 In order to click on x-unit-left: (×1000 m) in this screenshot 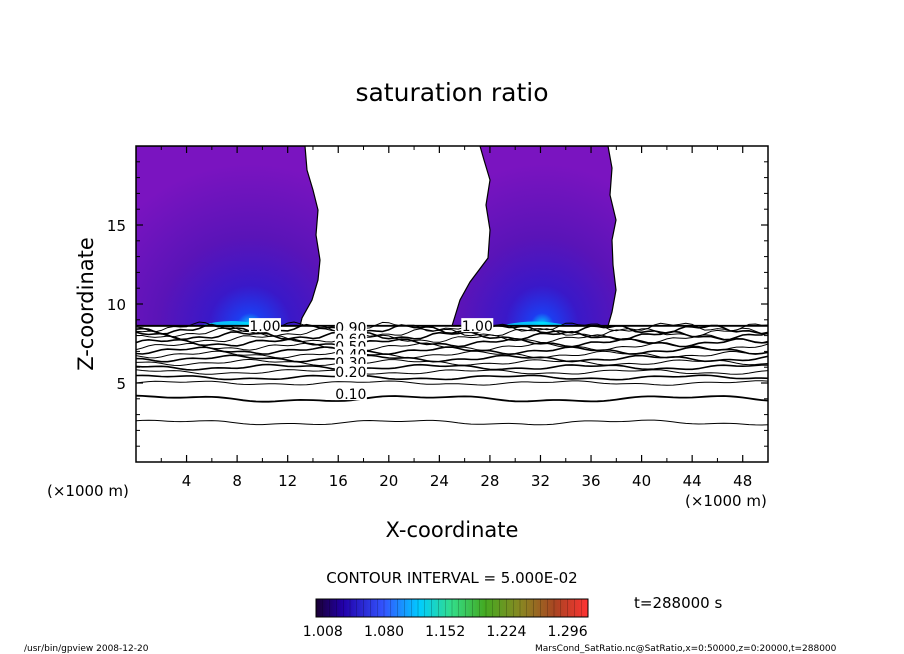, I will do `click(88, 491)`.